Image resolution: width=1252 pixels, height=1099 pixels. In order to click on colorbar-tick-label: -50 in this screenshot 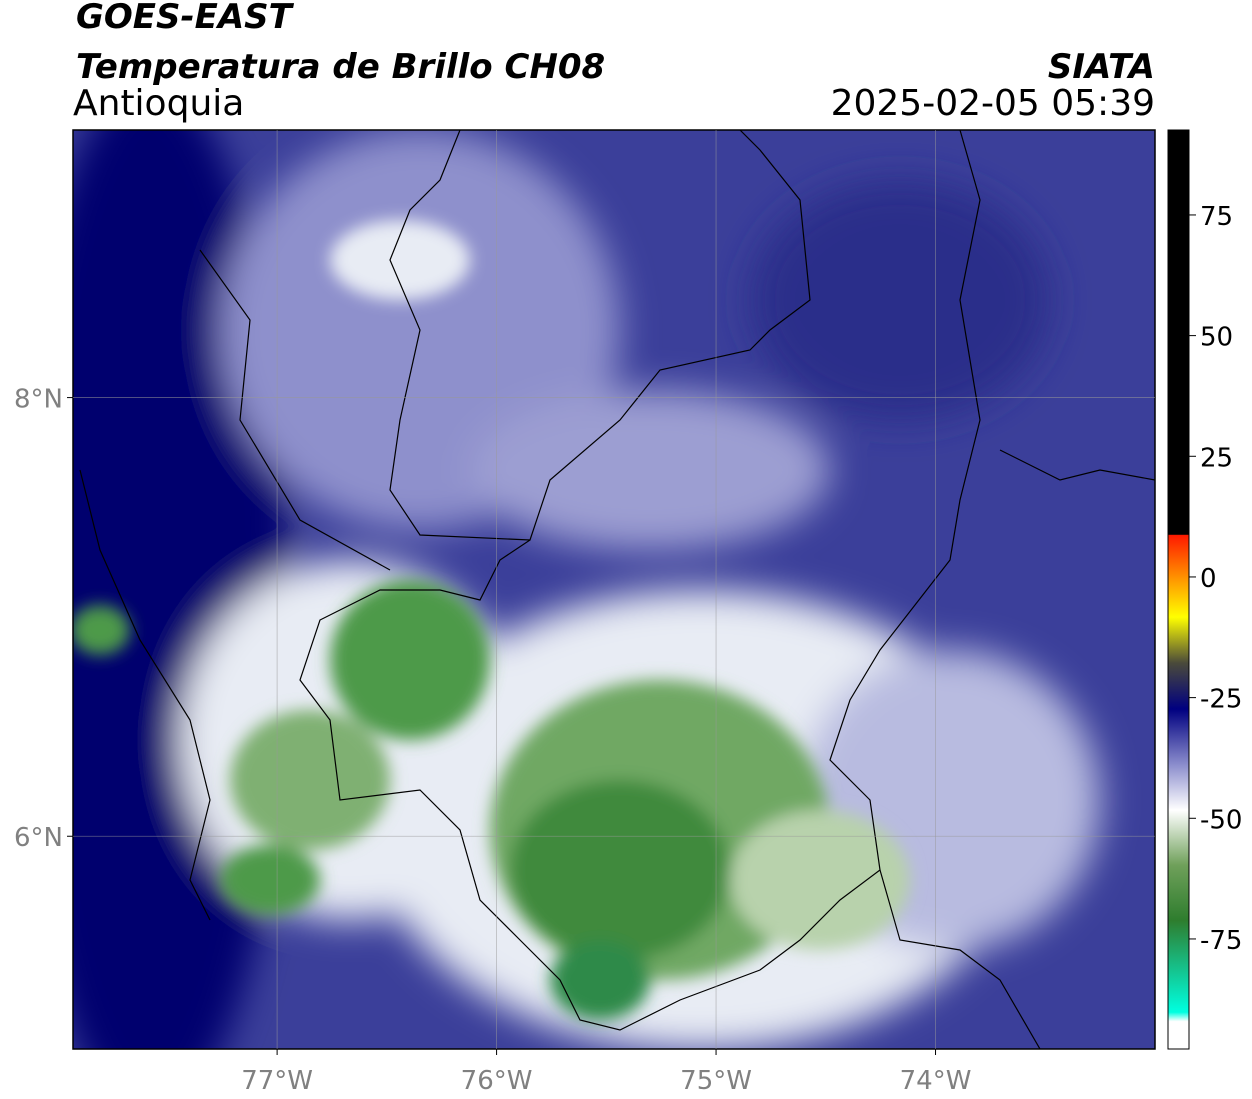, I will do `click(1221, 820)`.